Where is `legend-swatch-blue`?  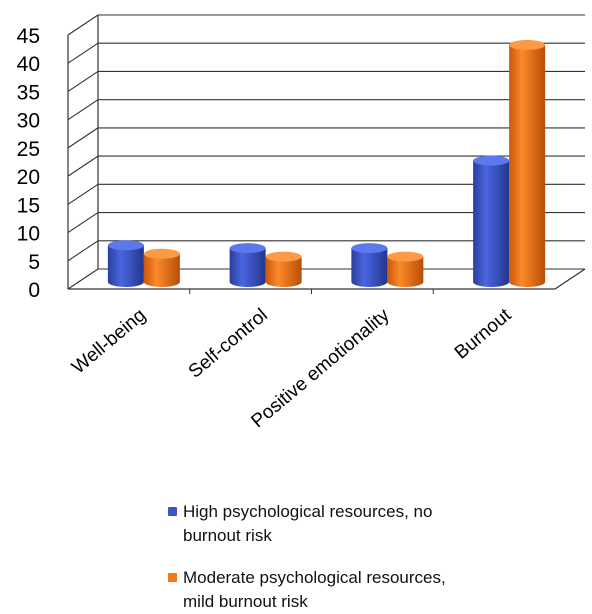
legend-swatch-blue is located at coordinates (172, 511).